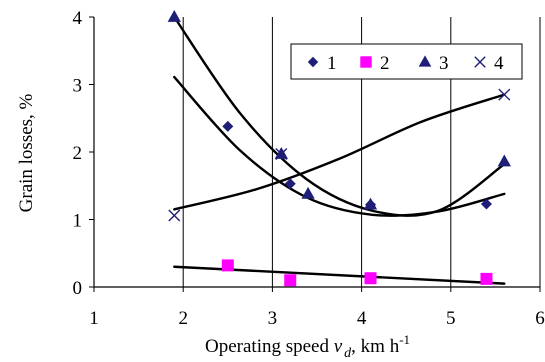 The height and width of the screenshot is (362, 545). Describe the element at coordinates (94, 318) in the screenshot. I see `x-tick-label-0: 1` at that location.